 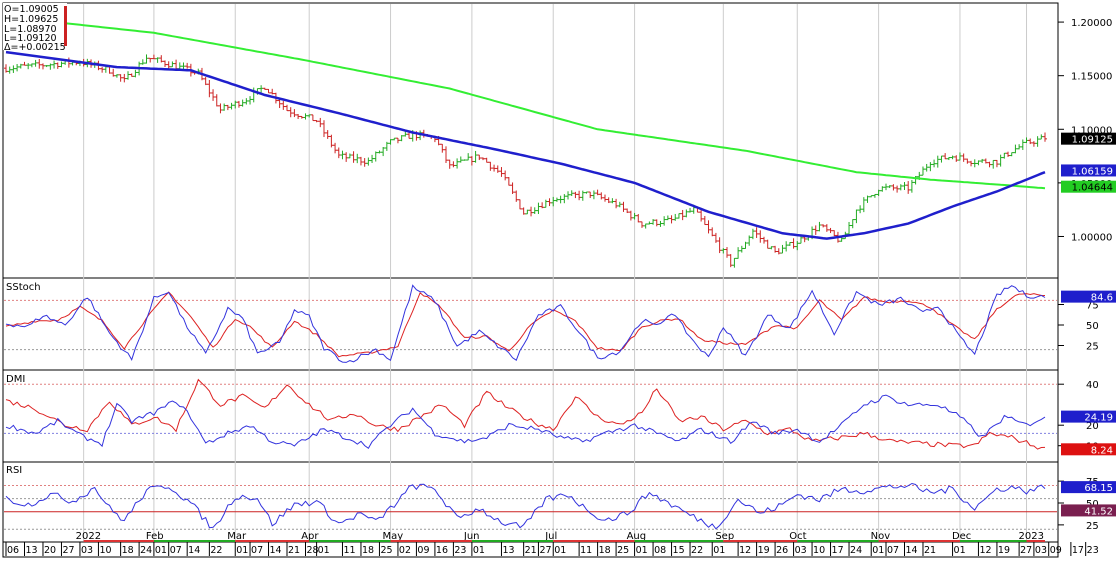 What do you see at coordinates (310, 536) in the screenshot?
I see `month-label: Apr` at bounding box center [310, 536].